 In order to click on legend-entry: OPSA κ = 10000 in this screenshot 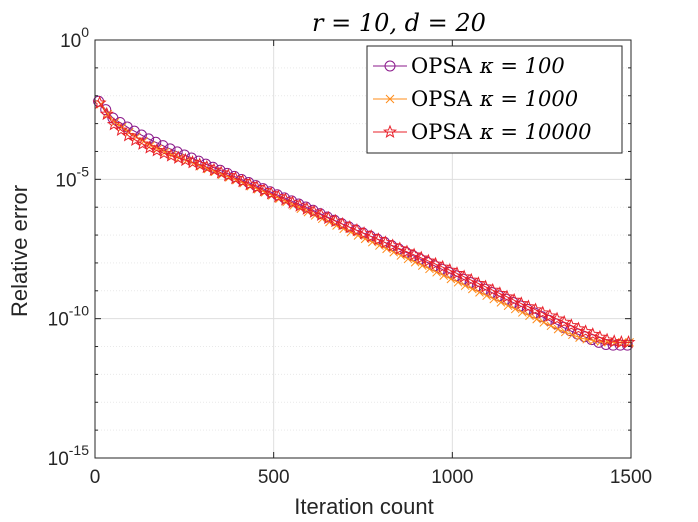, I will do `click(482, 132)`.